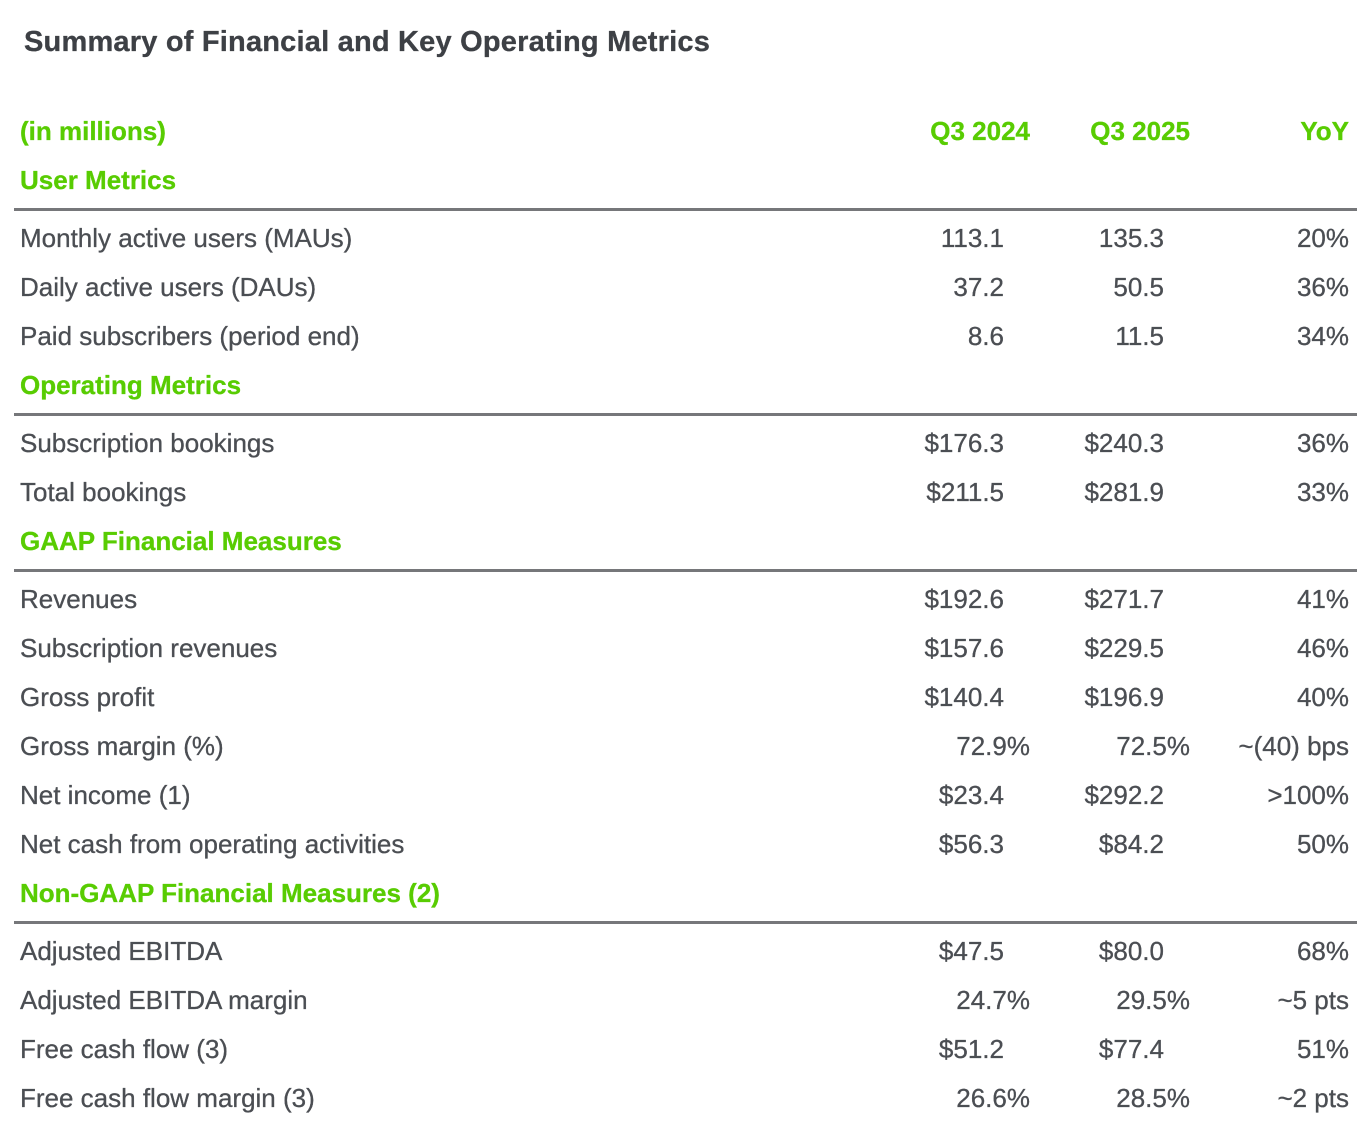  I want to click on row-label: Paid subscribers (period end), so click(190, 336).